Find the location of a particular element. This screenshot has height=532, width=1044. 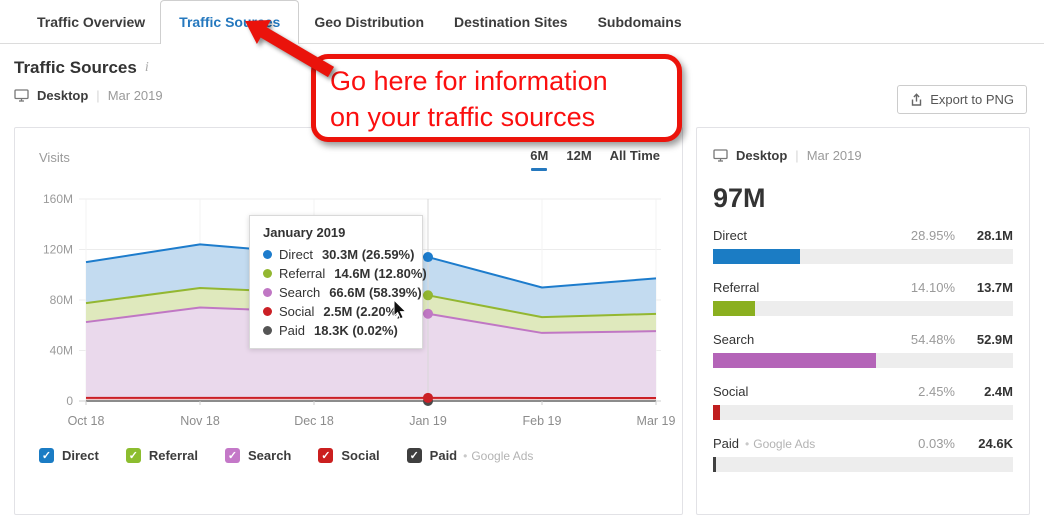

annotation-line2: on your traffic sources is located at coordinates (463, 116).